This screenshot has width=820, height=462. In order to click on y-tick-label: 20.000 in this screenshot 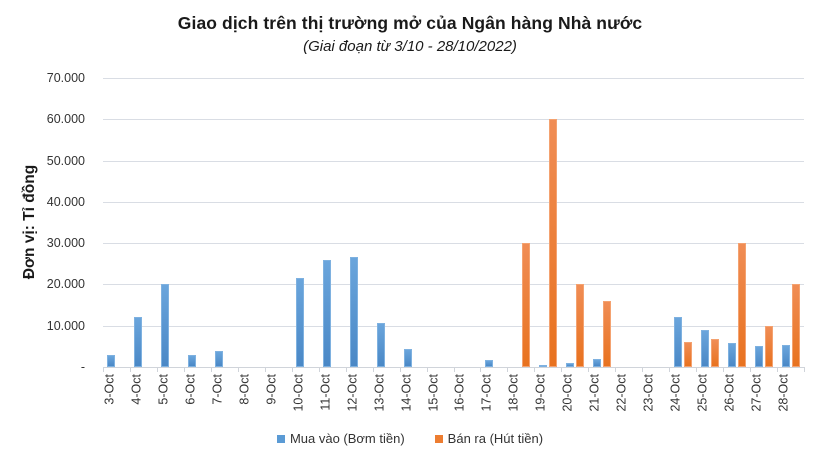, I will do `click(65, 284)`.